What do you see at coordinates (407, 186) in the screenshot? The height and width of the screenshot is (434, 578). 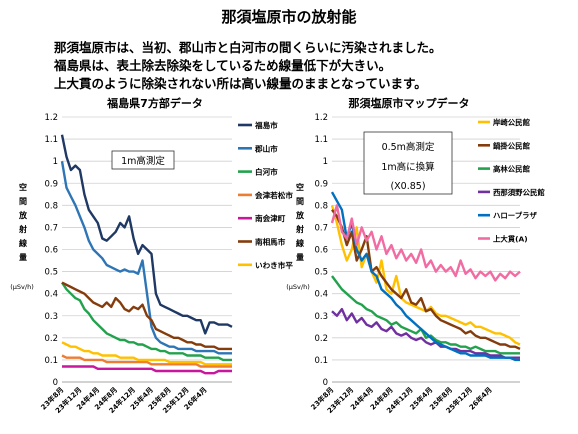 I see `note-text: (X0.85)` at bounding box center [407, 186].